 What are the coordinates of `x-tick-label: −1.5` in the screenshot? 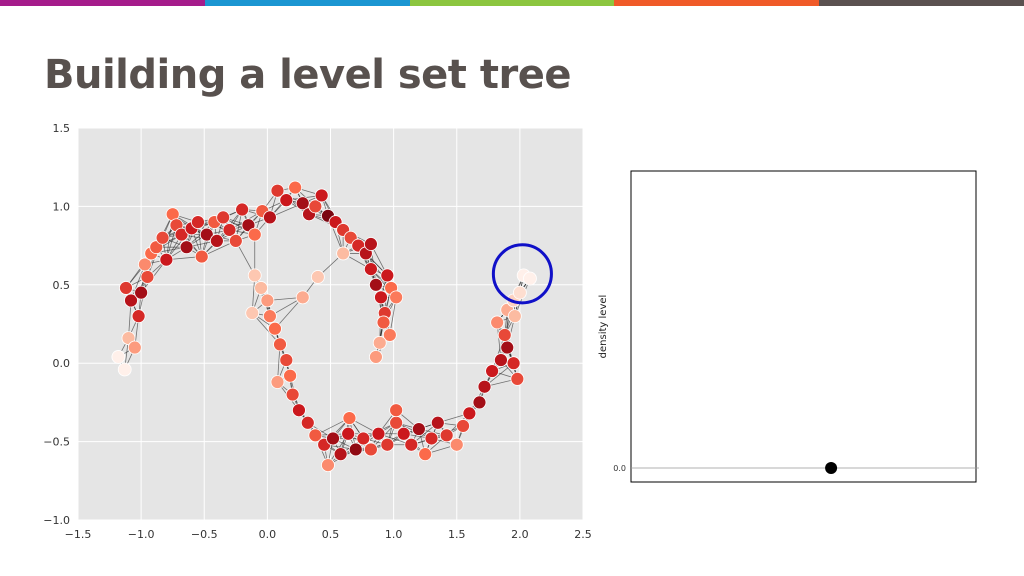 It's located at (78, 534).